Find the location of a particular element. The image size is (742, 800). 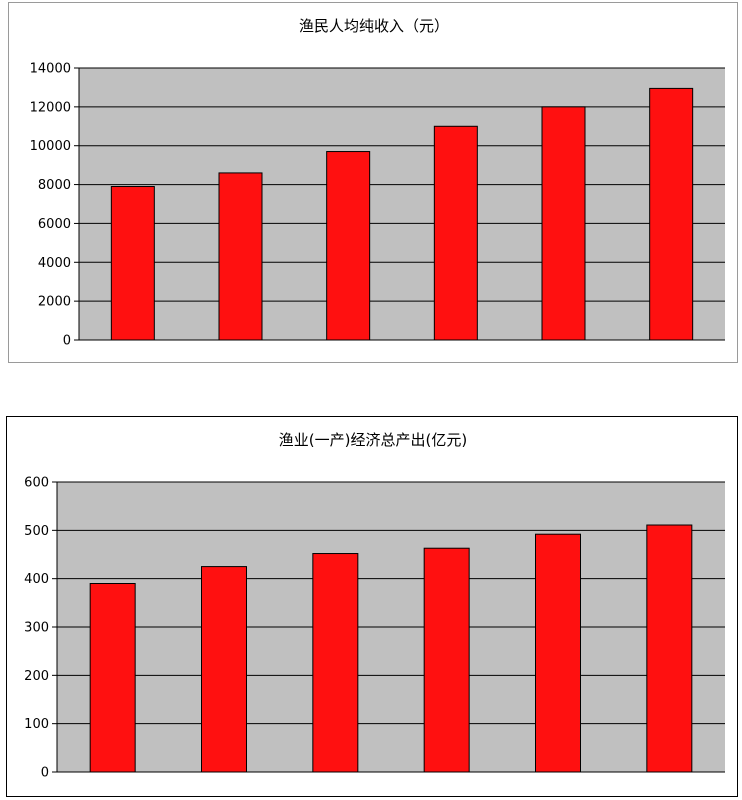

chart-2-y-tick-label: 400 is located at coordinates (36, 579).